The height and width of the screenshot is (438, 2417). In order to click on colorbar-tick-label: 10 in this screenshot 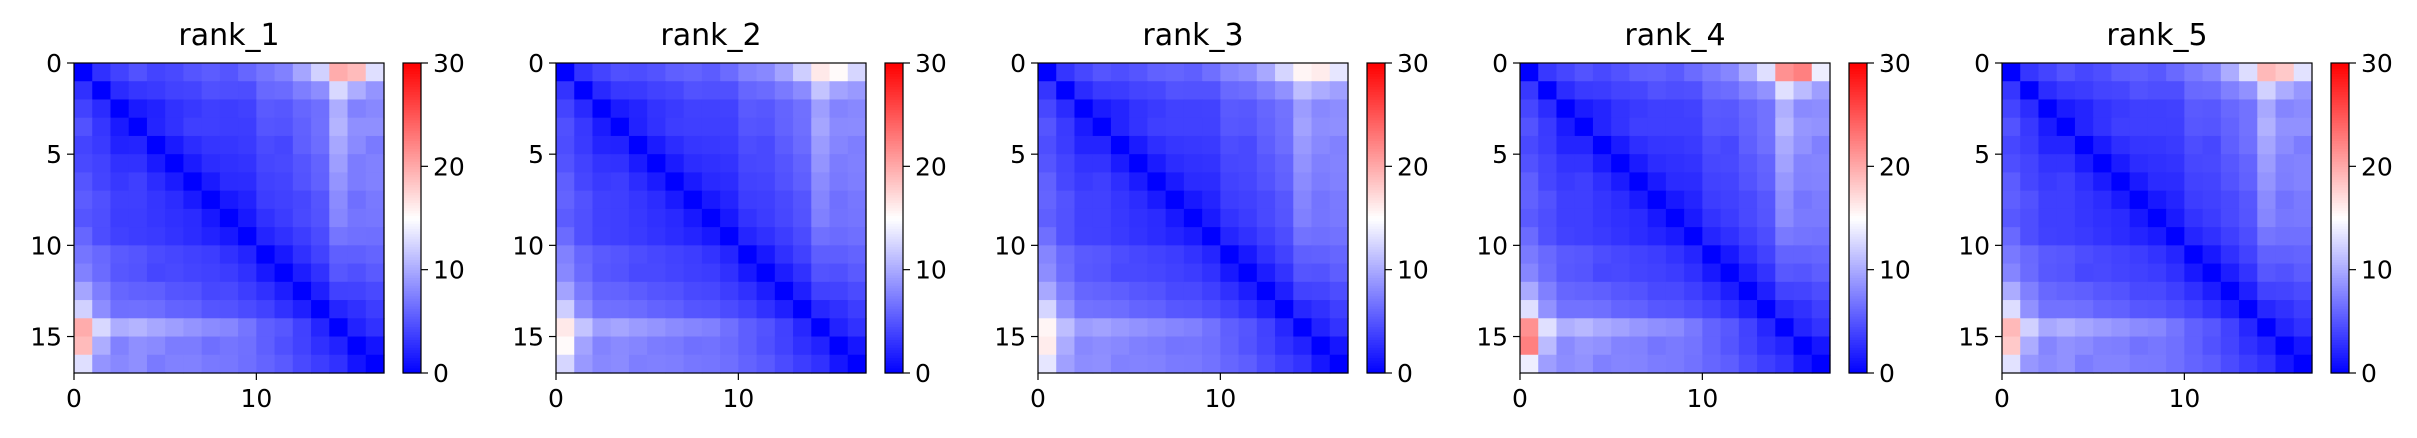, I will do `click(449, 270)`.